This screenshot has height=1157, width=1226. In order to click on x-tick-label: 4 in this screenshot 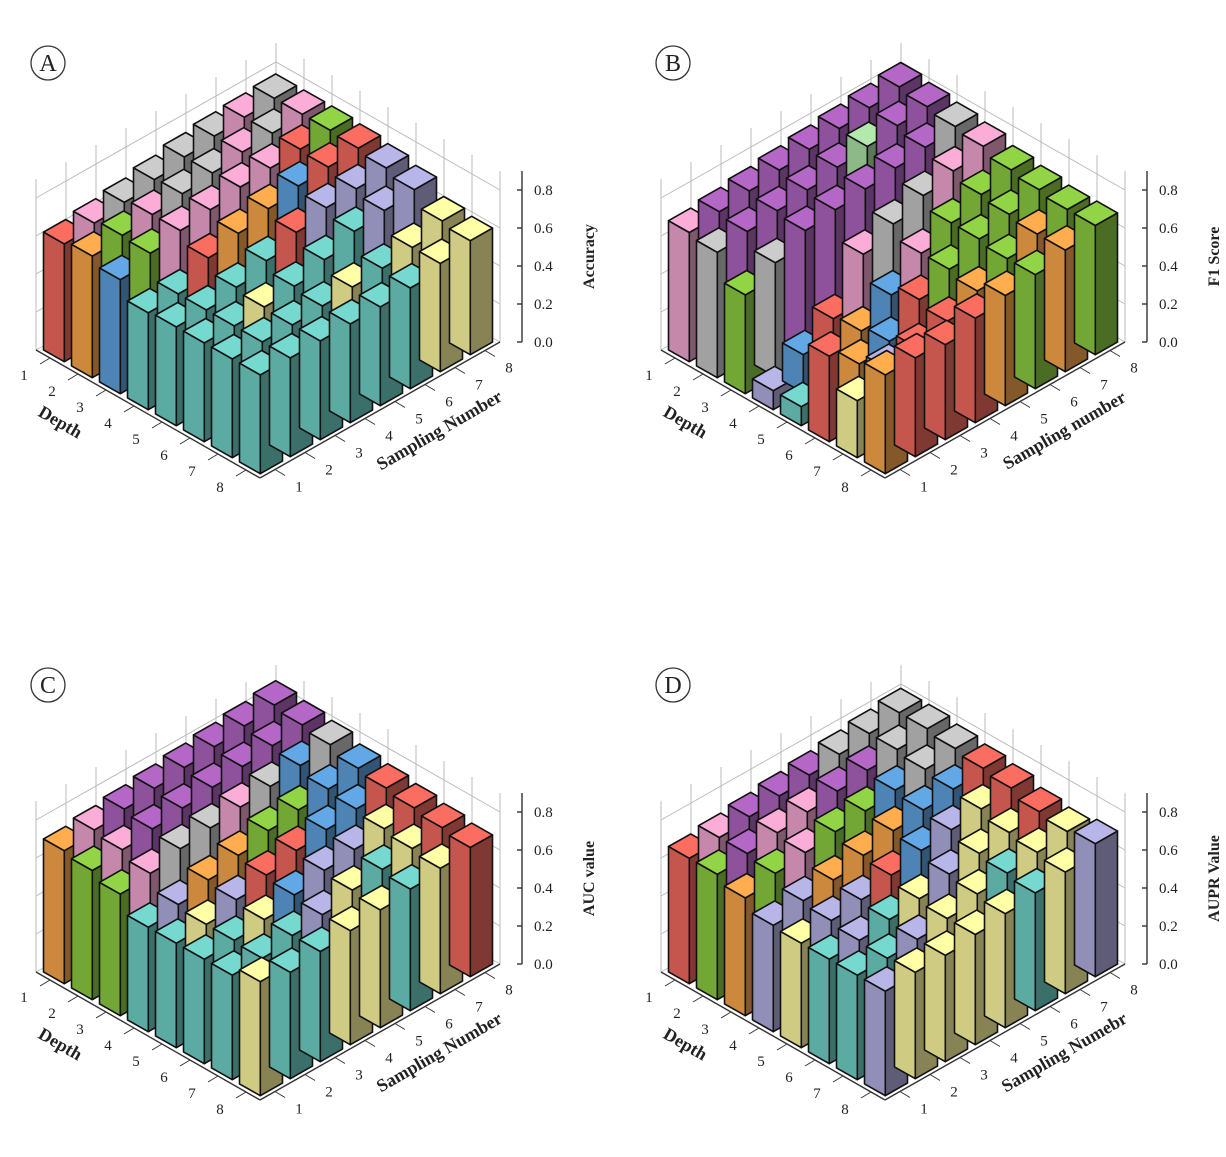, I will do `click(108, 1046)`.